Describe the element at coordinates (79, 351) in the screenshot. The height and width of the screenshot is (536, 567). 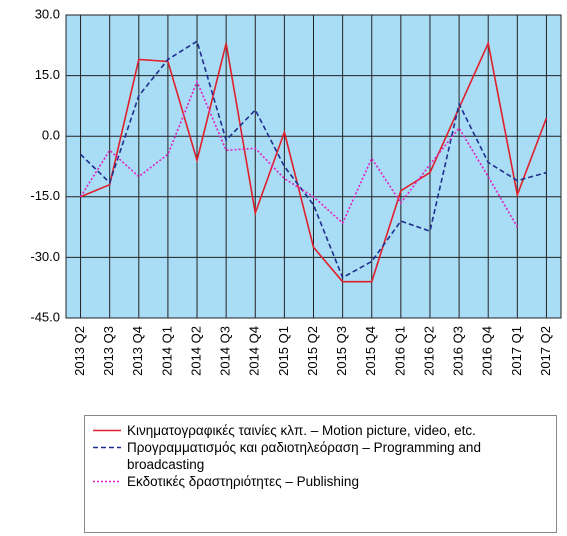
I see `x-tick-label: 2013 Q2` at that location.